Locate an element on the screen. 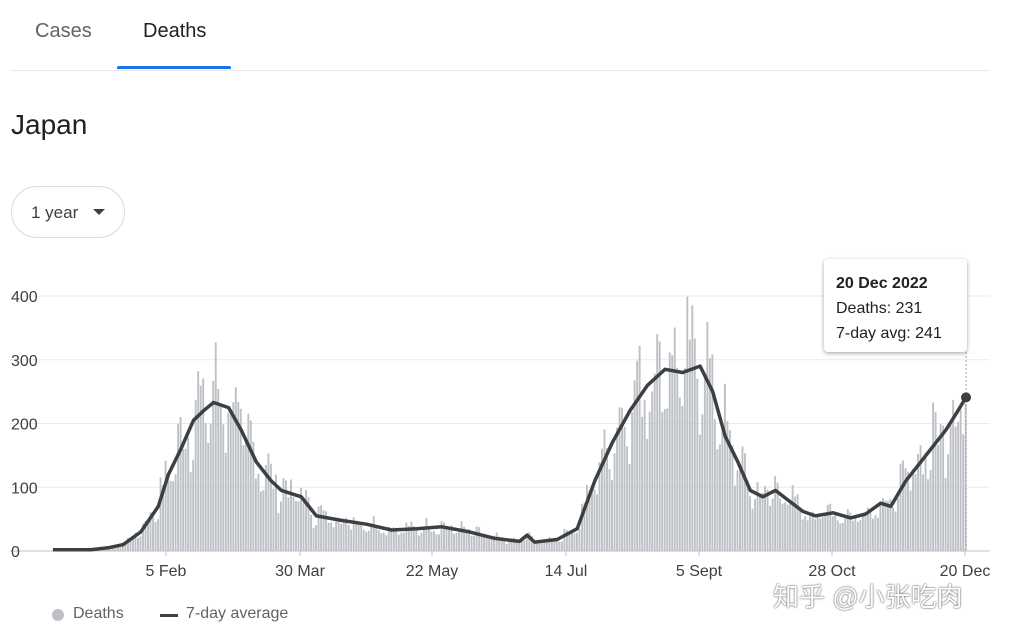  tooltip-average: 7-day avg: 241 is located at coordinates (889, 333).